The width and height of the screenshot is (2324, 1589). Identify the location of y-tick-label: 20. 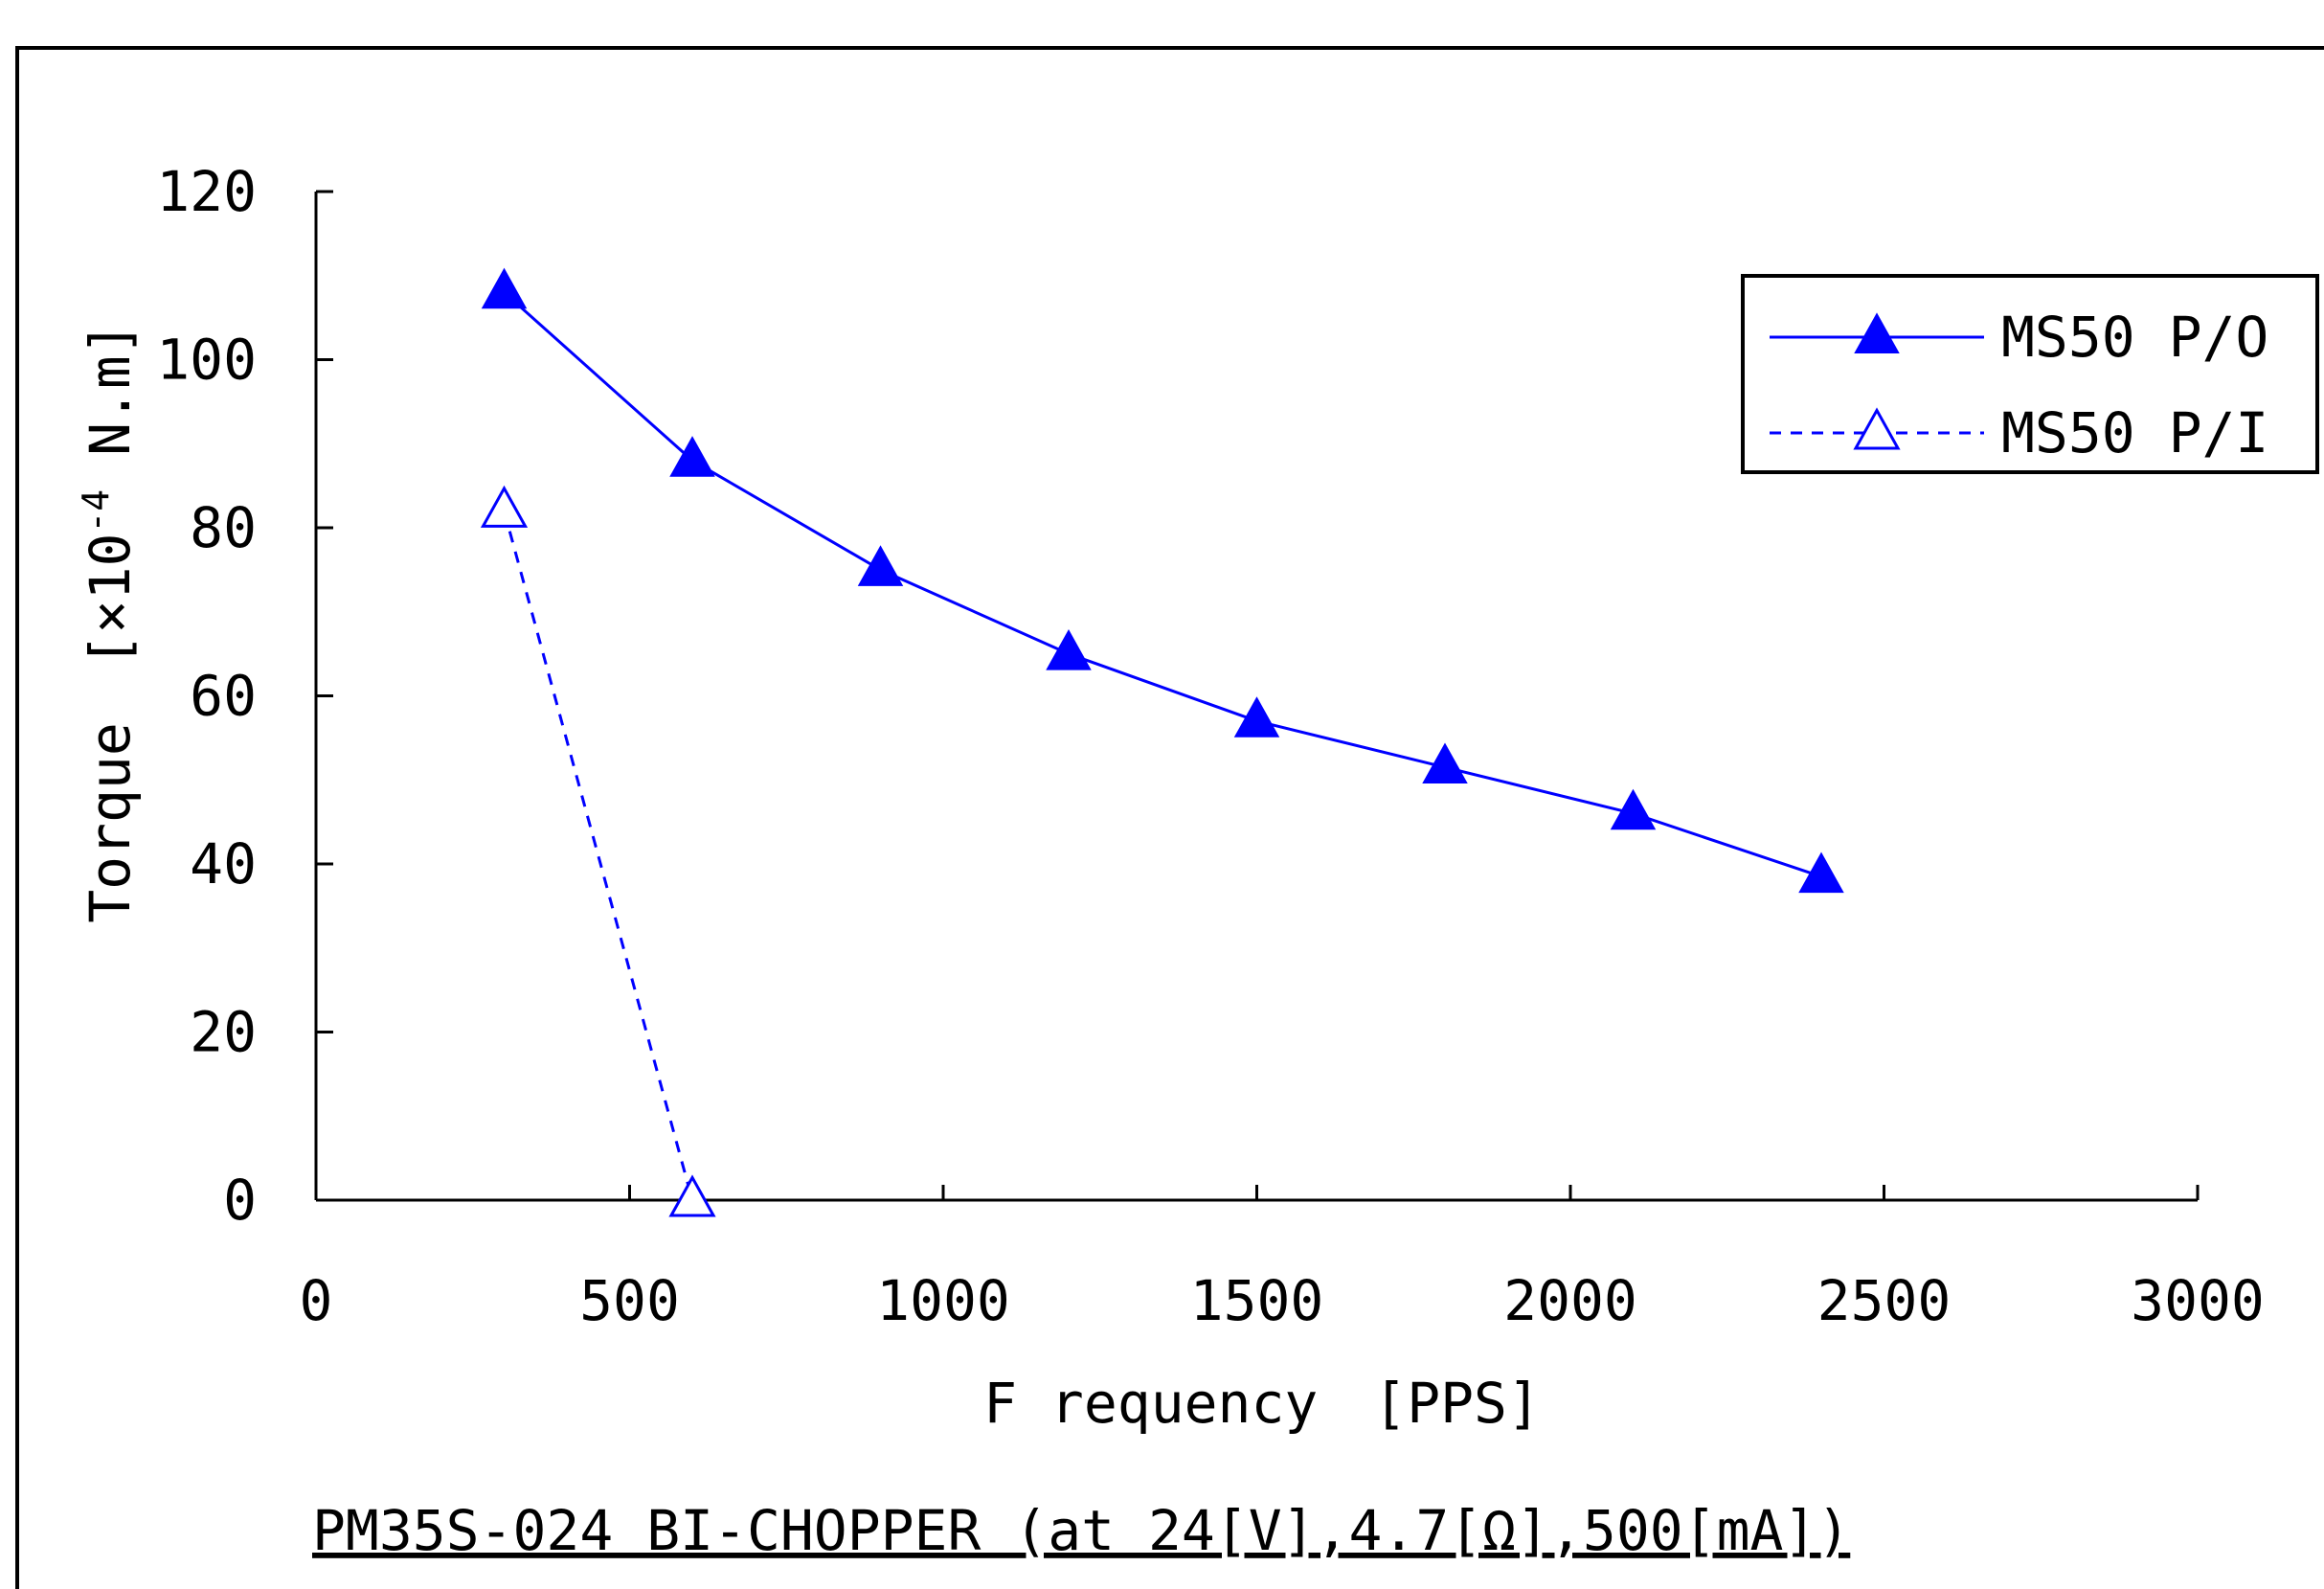
(223, 1032).